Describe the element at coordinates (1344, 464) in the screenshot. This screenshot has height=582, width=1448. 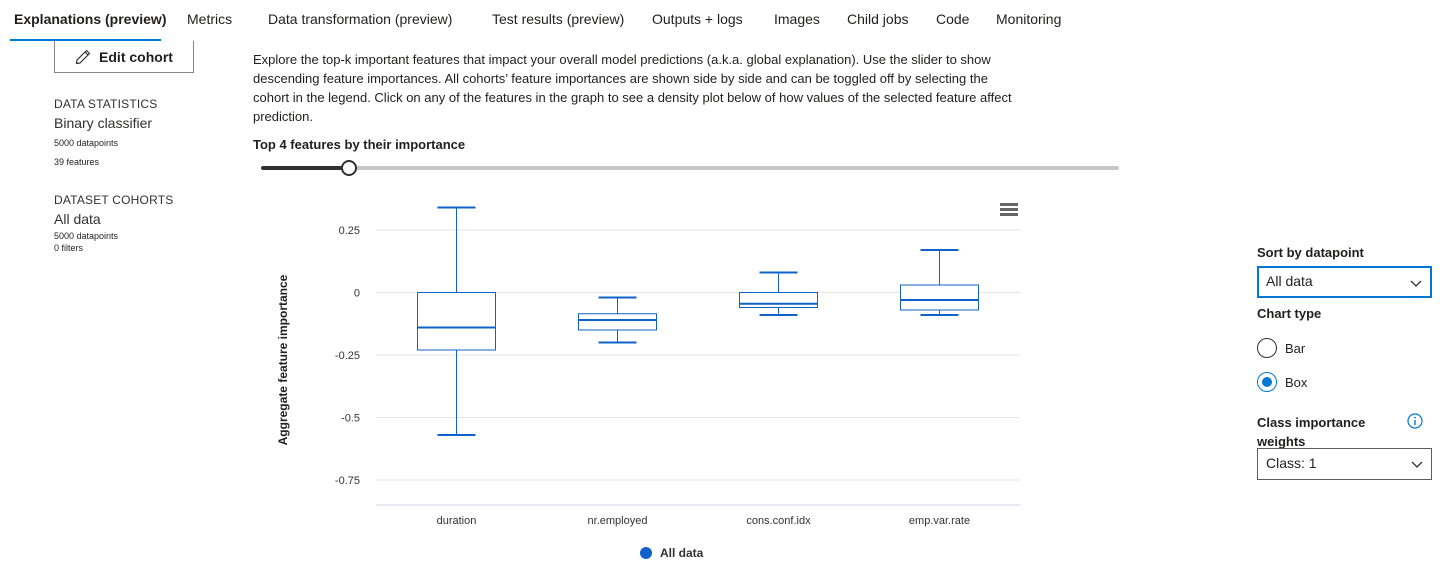
I see `class-weights-dropdown: Class: 1` at that location.